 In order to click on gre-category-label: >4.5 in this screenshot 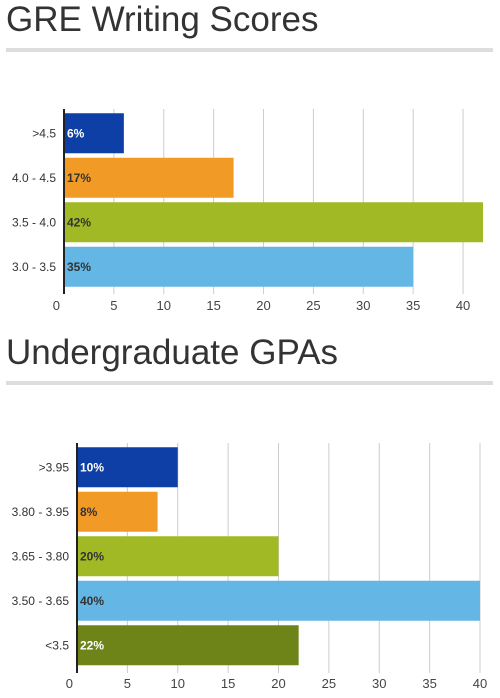, I will do `click(44, 133)`.